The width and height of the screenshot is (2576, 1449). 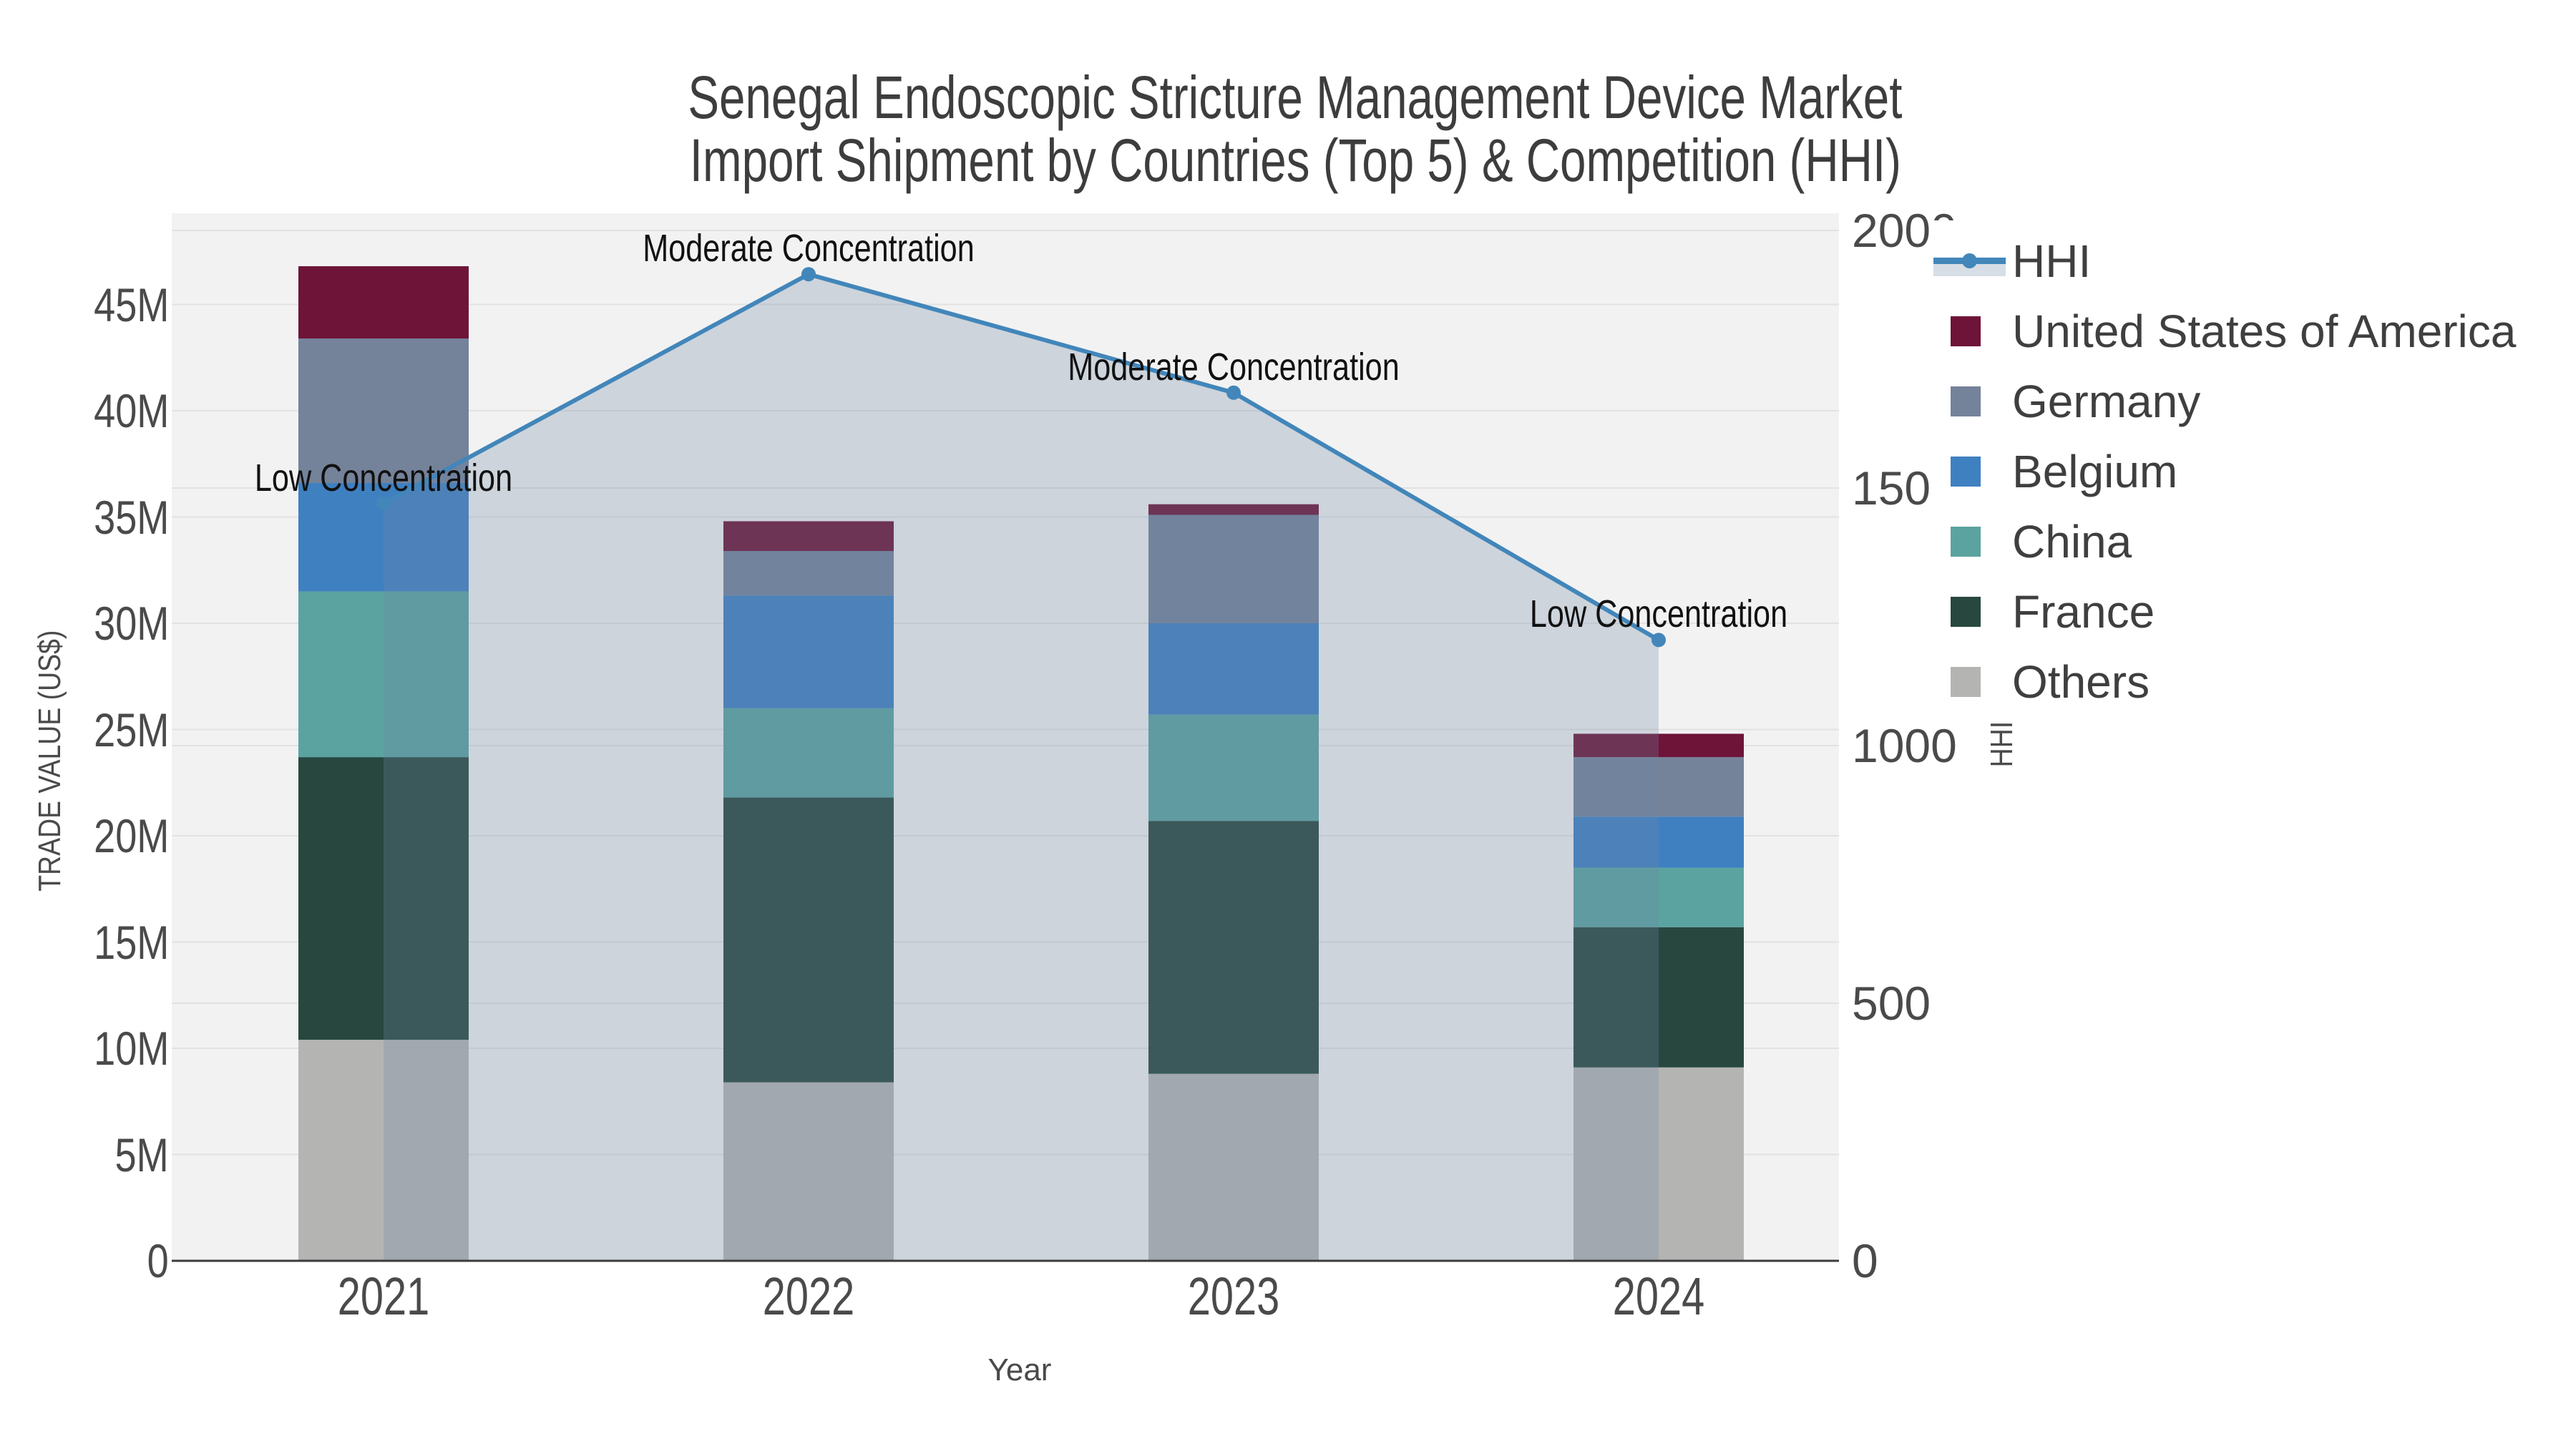 I want to click on left-tick-45M: 45M, so click(x=131, y=304).